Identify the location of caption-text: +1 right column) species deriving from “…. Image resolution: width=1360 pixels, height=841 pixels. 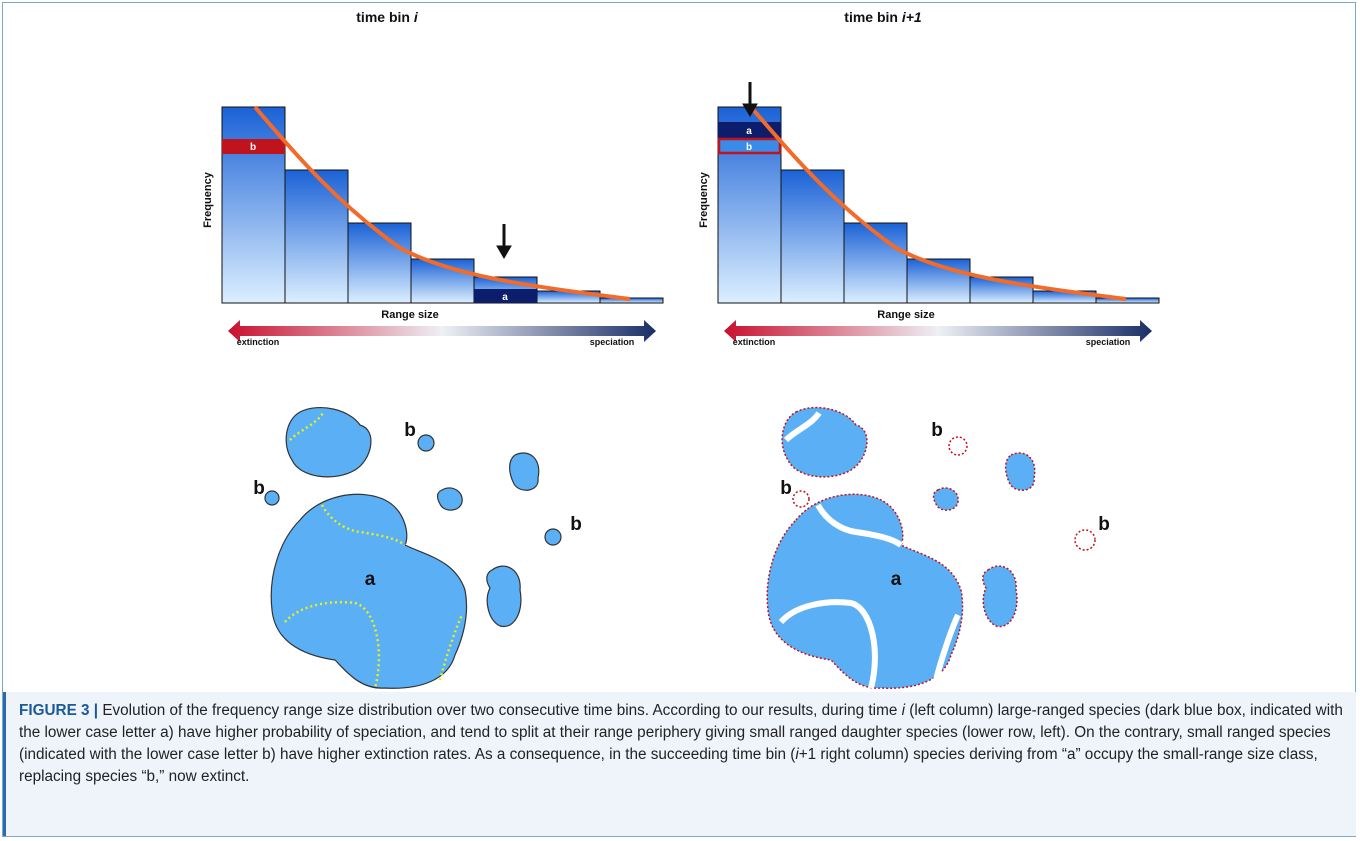
(668, 765).